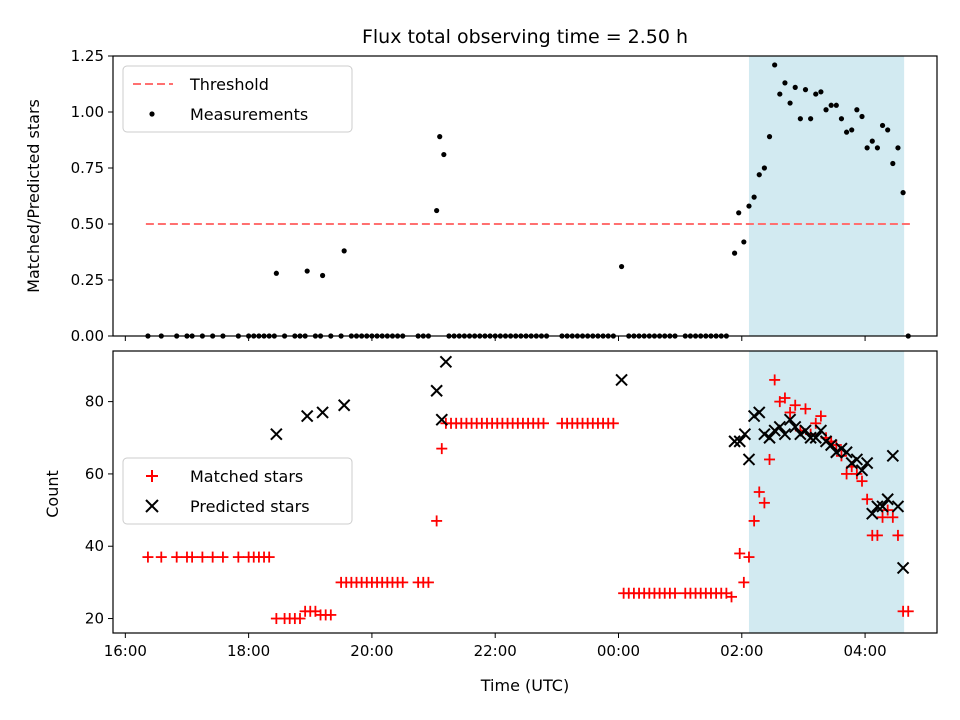 Image resolution: width=960 pixels, height=720 pixels. What do you see at coordinates (495, 651) in the screenshot?
I see `x-tick-label: 22:00` at bounding box center [495, 651].